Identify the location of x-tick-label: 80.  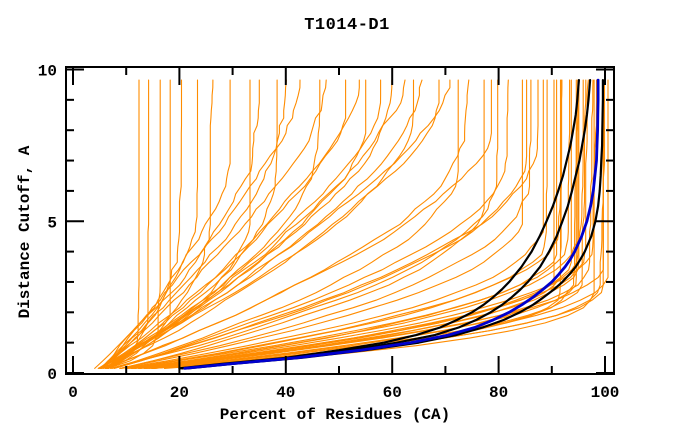
(498, 393).